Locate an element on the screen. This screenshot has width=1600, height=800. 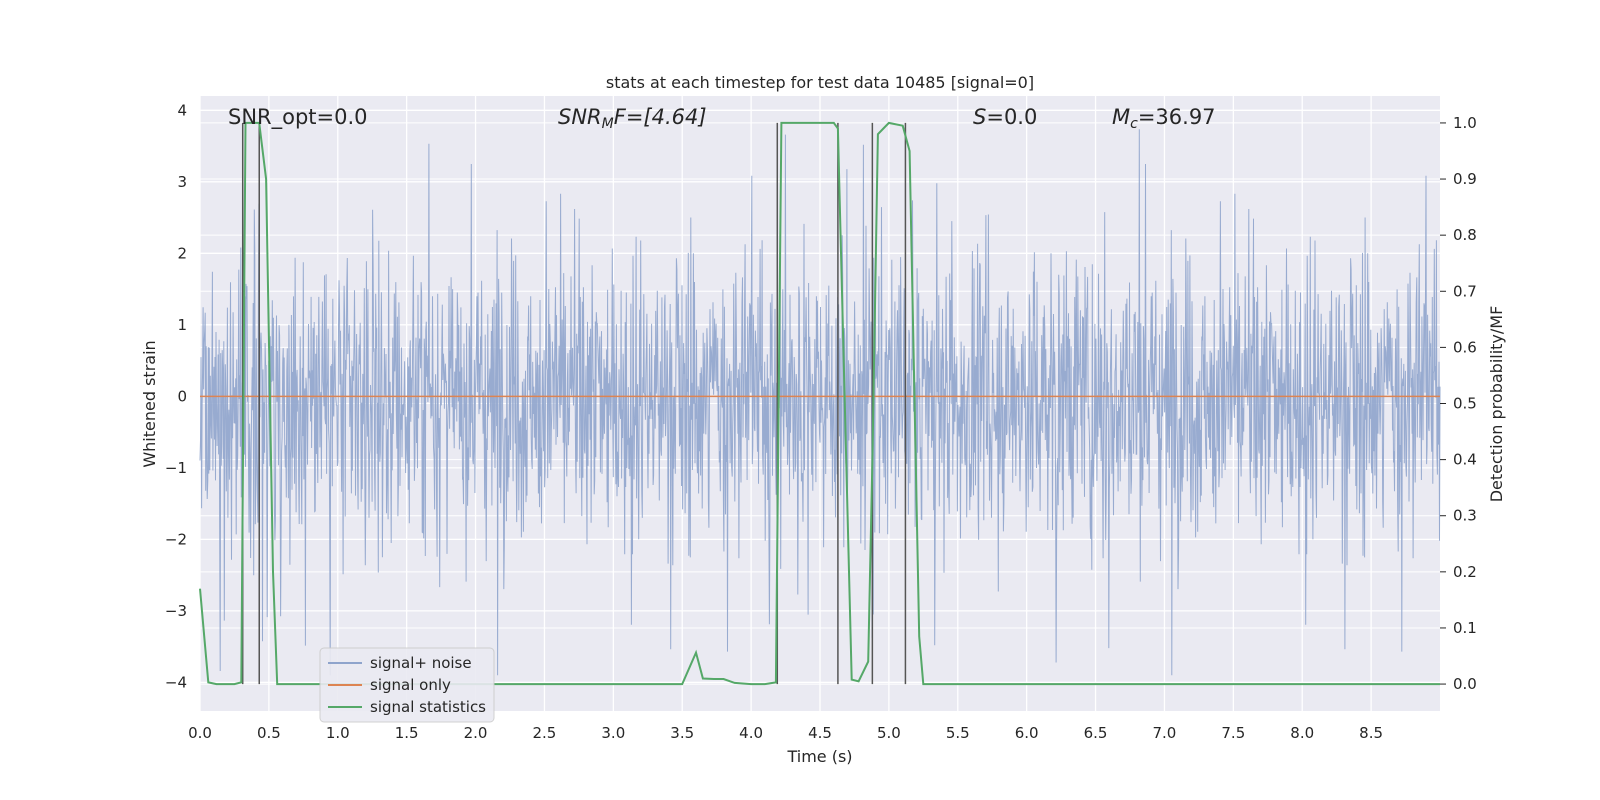
x-tick-label: 6.0 is located at coordinates (1027, 733).